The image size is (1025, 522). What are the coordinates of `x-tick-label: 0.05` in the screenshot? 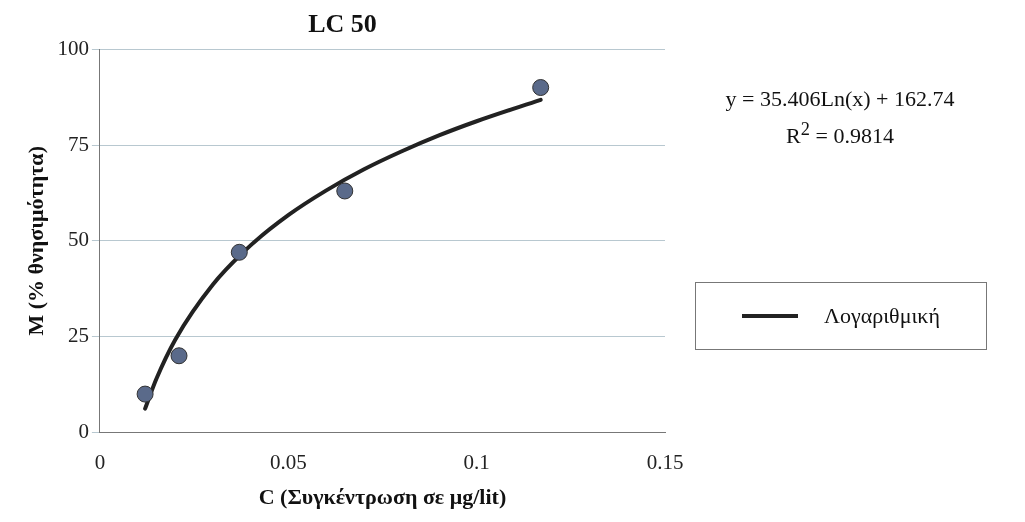 It's located at (288, 461).